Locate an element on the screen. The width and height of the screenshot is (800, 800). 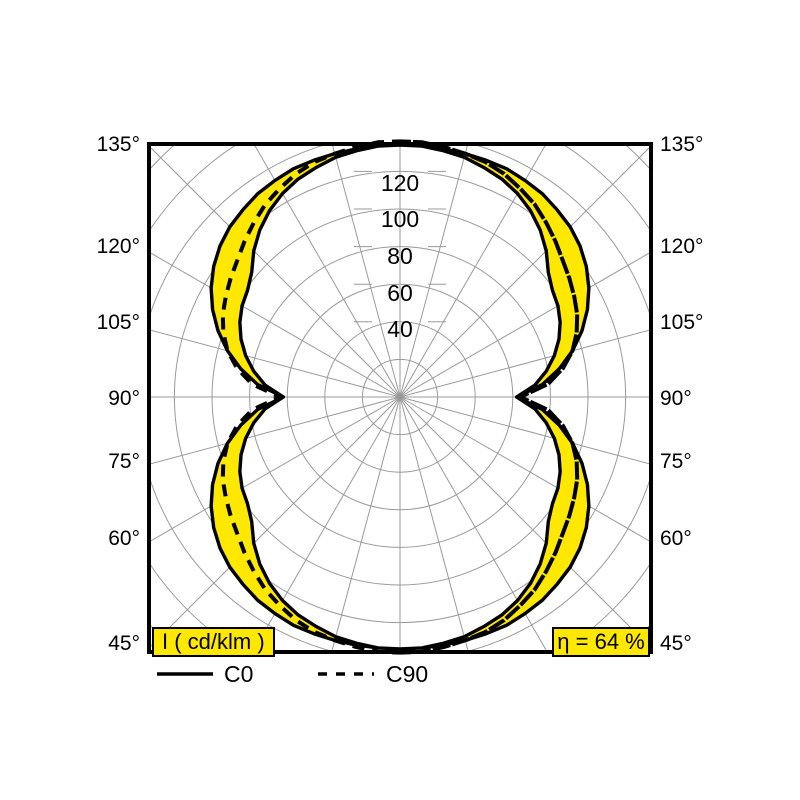
efficiency-tag: η = 64 % is located at coordinates (601, 642).